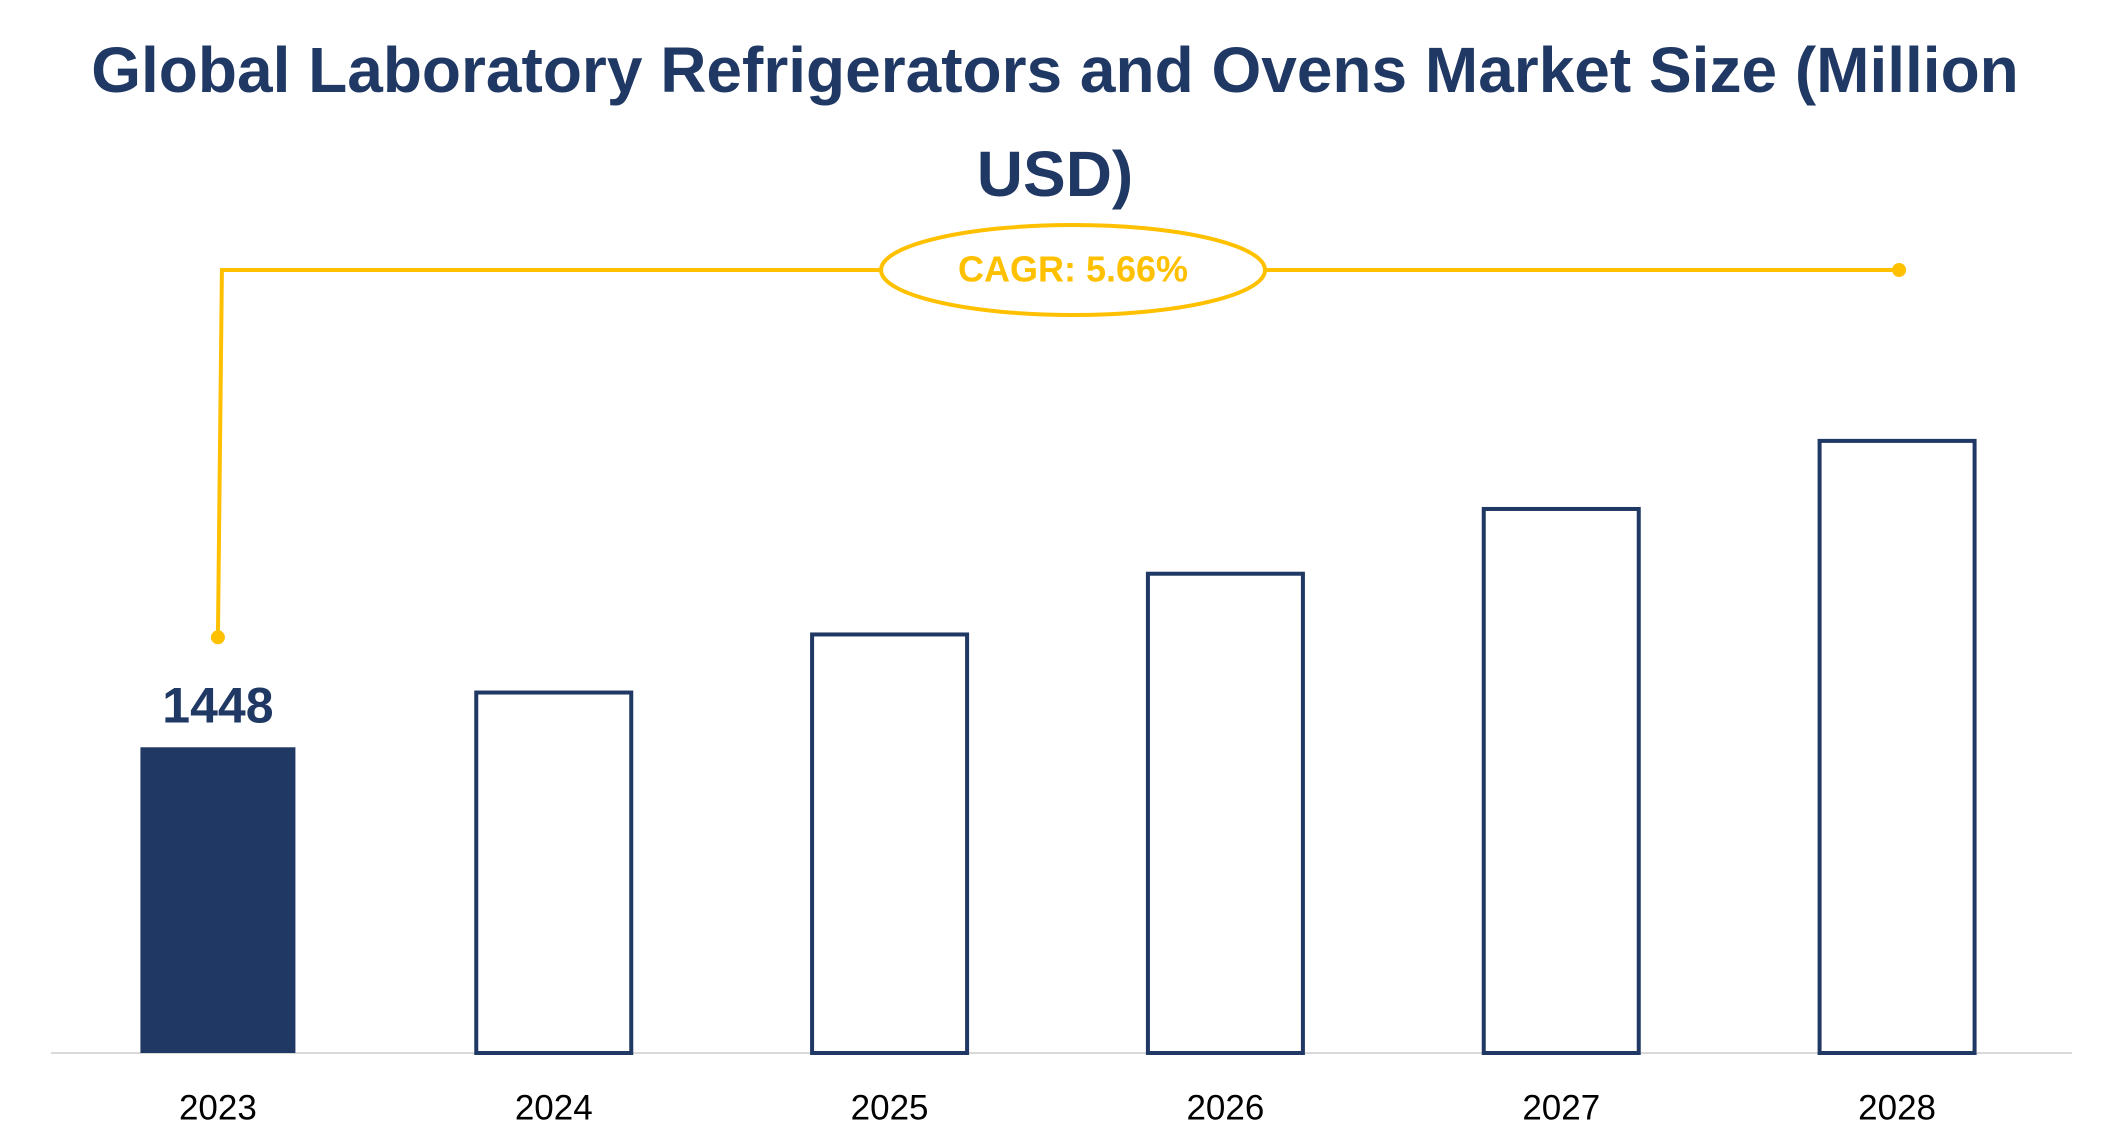  Describe the element at coordinates (217, 705) in the screenshot. I see `value-label: 1448` at that location.